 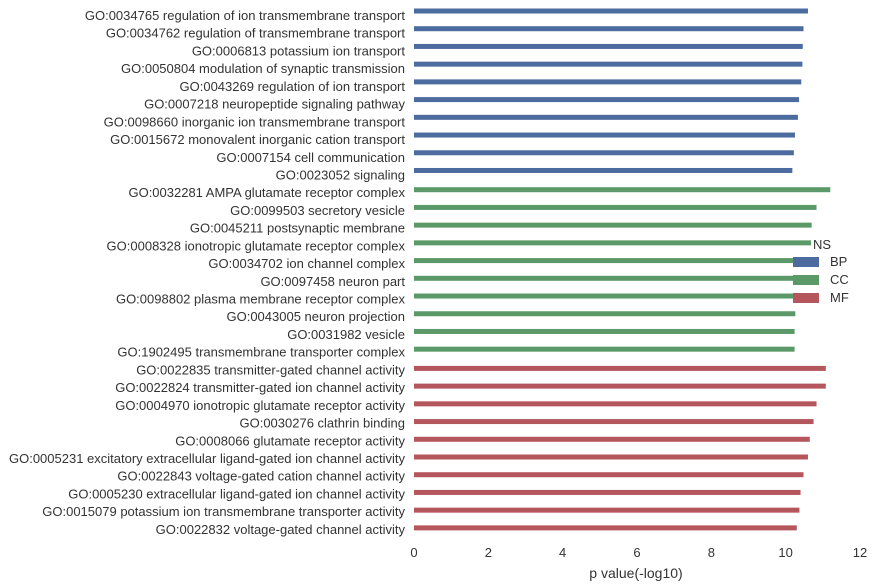 I want to click on category-label: GO:0045211 postsynaptic membrane, so click(x=297, y=228).